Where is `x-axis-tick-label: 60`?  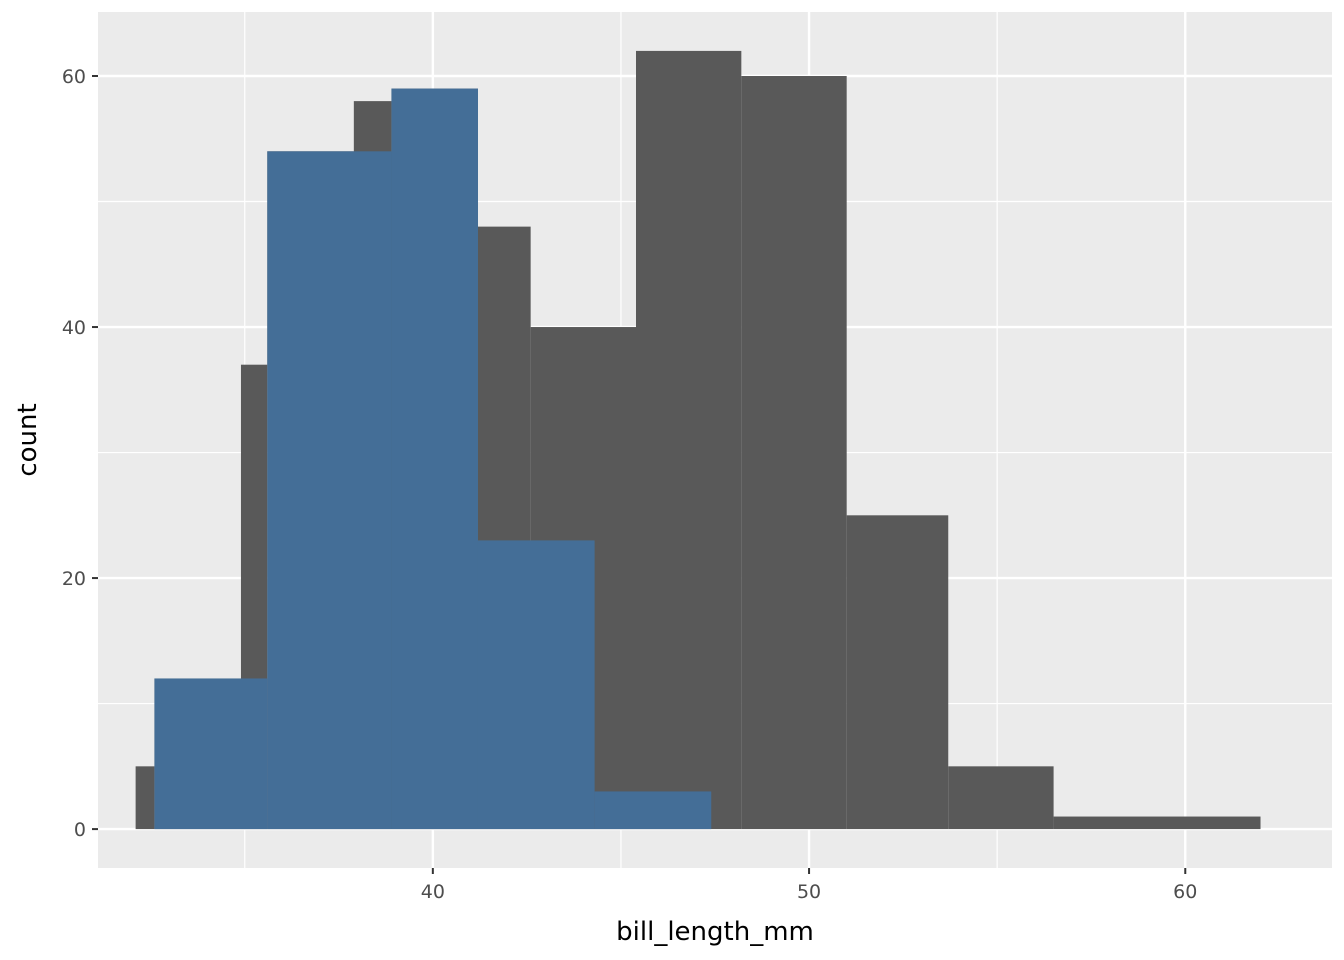
x-axis-tick-label: 60 is located at coordinates (1185, 892).